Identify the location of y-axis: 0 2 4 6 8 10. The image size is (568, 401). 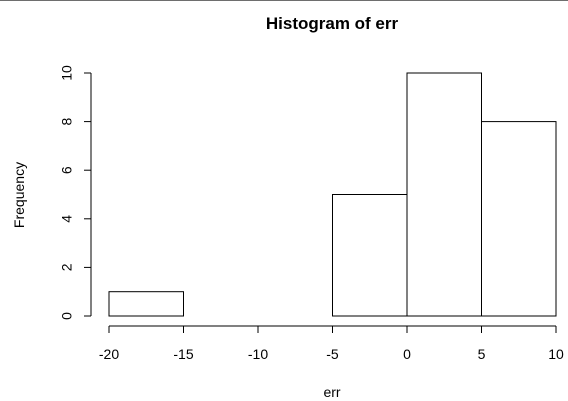
(75, 192).